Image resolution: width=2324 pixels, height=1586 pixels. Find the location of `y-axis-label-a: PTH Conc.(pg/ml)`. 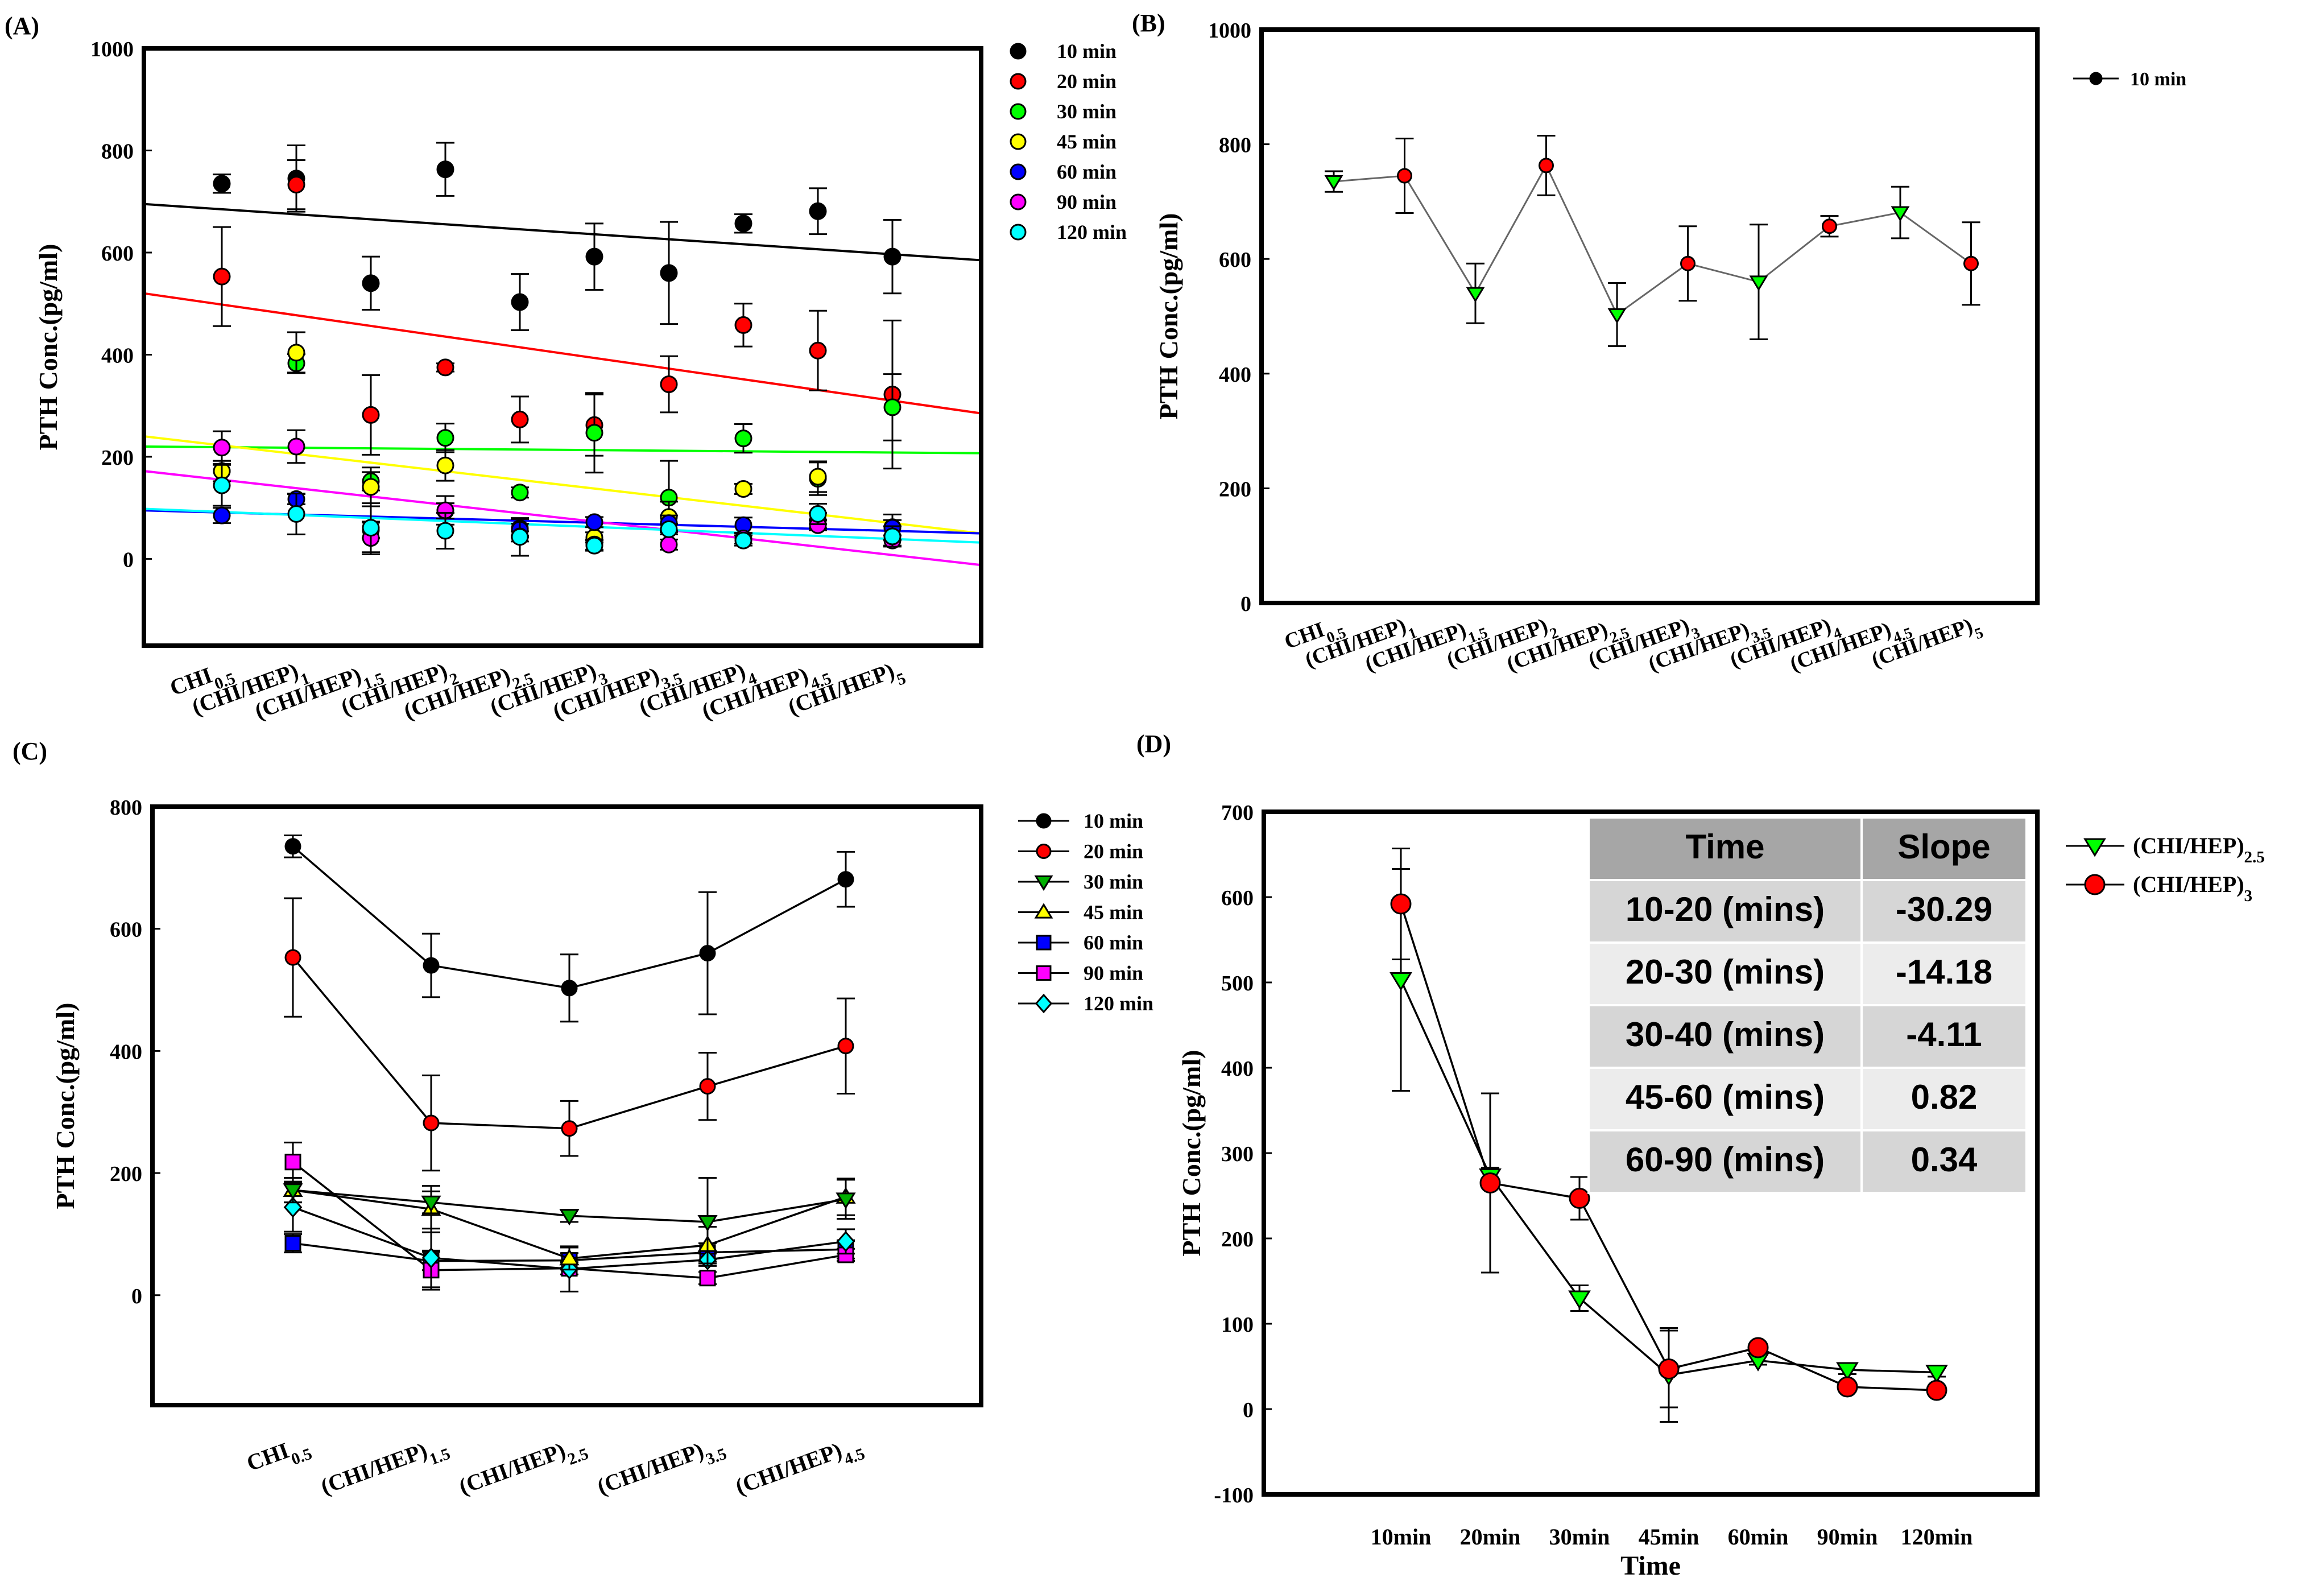

y-axis-label-a: PTH Conc.(pg/ml) is located at coordinates (49, 347).